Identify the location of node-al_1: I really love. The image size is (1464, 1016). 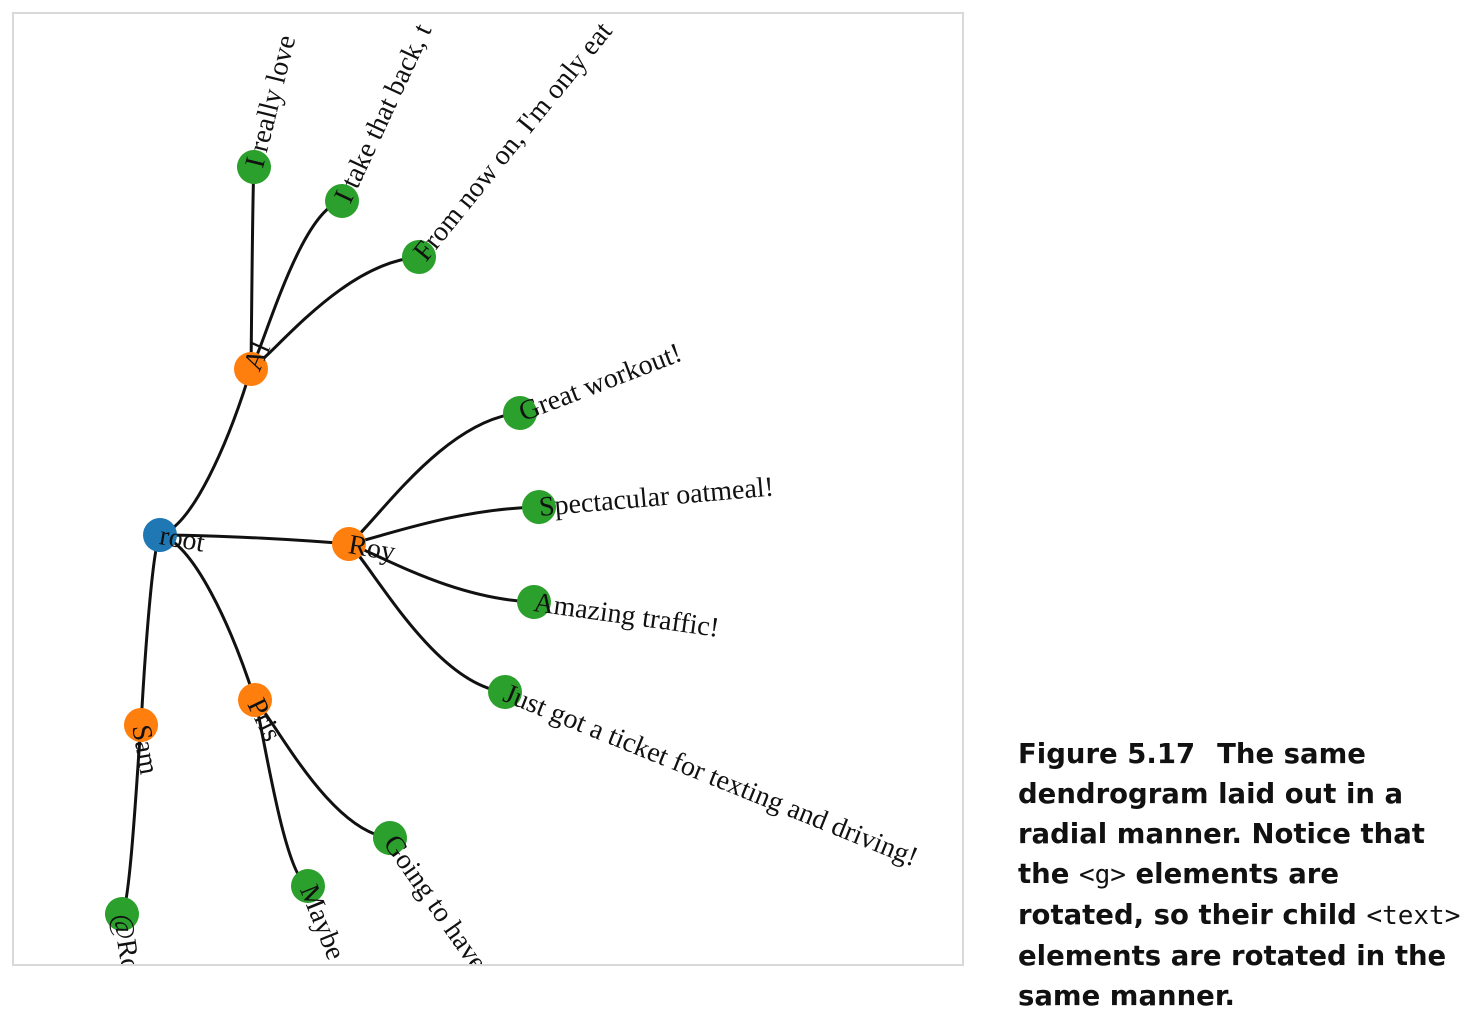
(269, 108).